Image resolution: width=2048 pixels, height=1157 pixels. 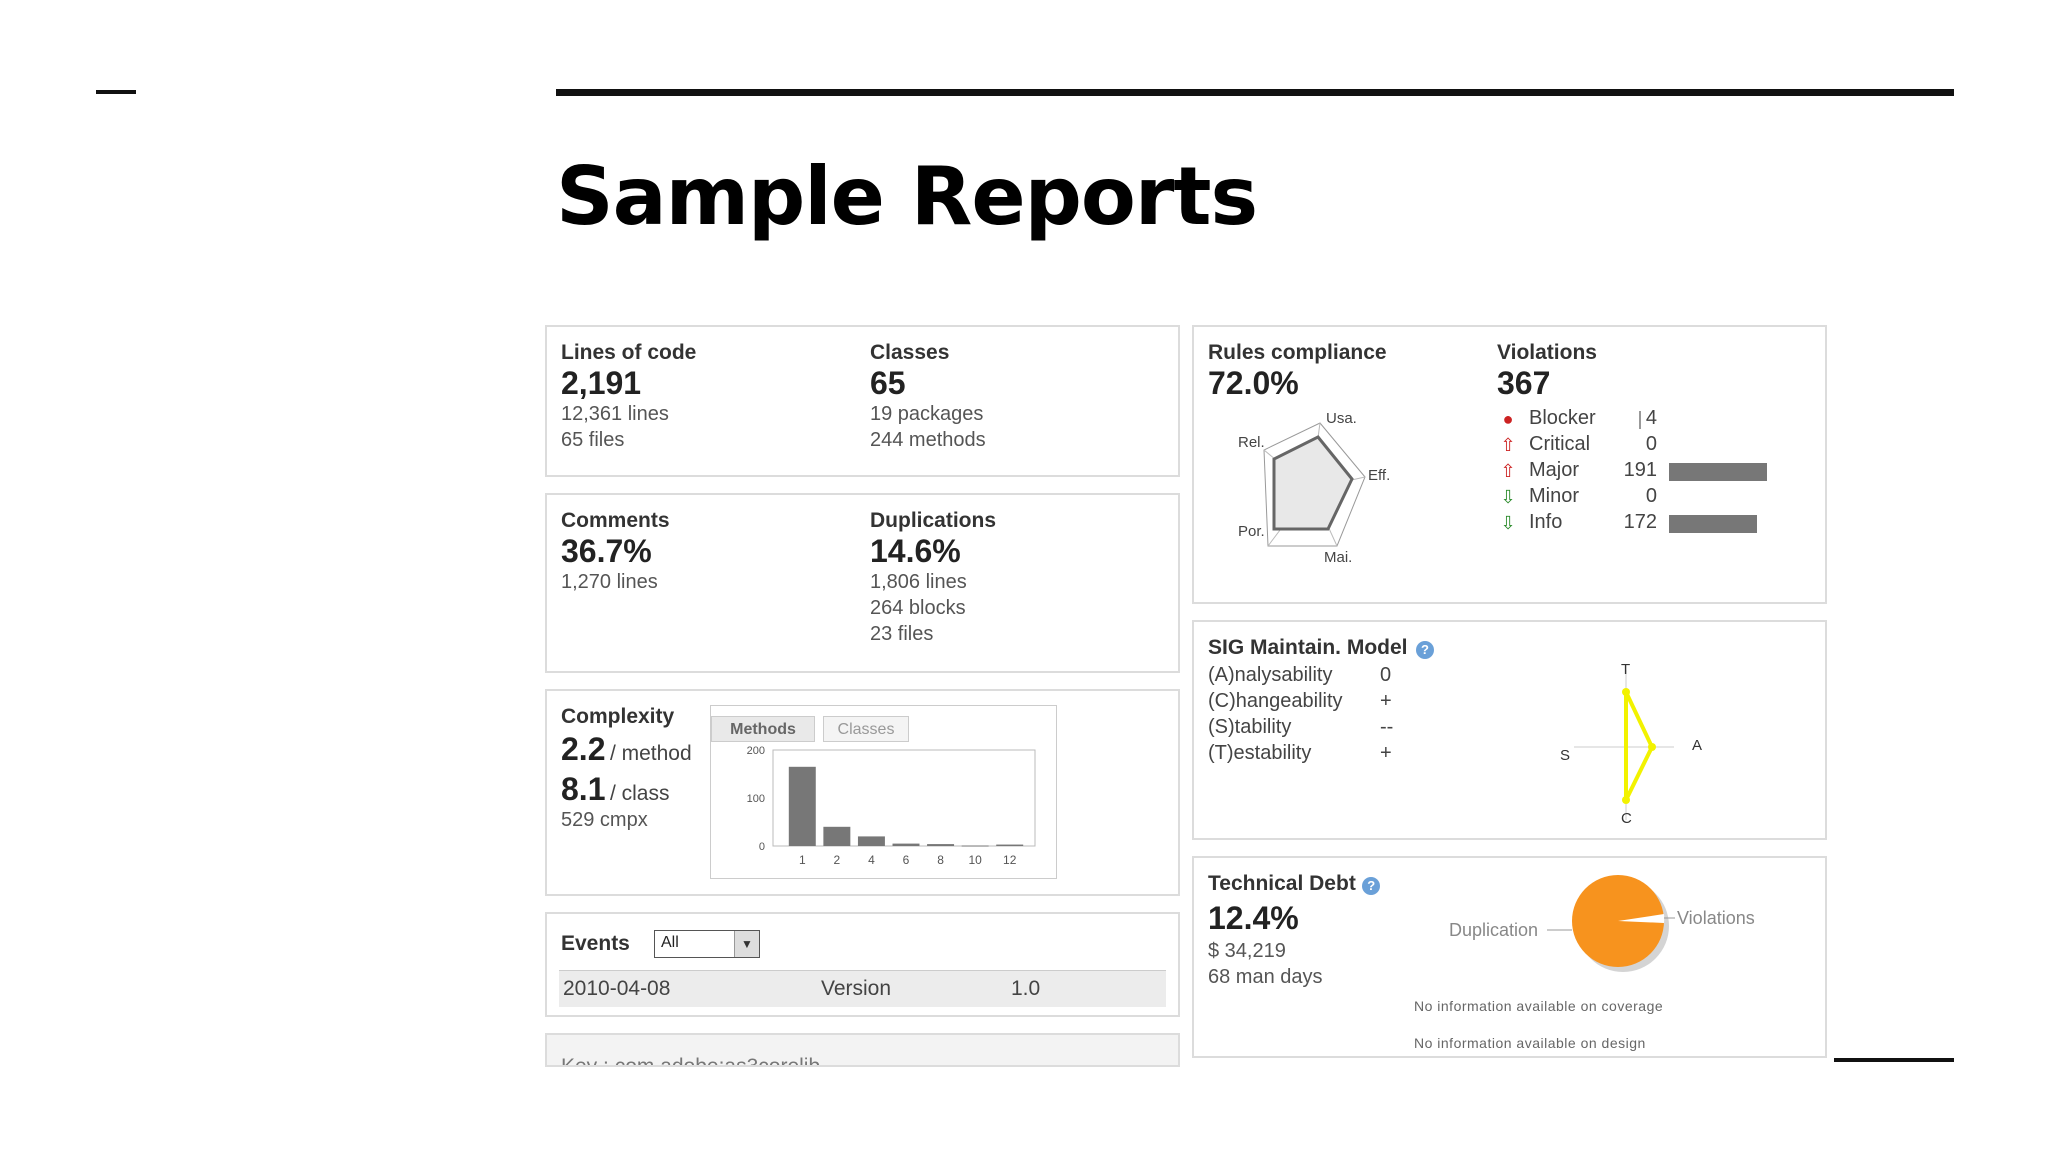 What do you see at coordinates (1297, 352) in the screenshot?
I see `rules-compliance-label: Rules compliance` at bounding box center [1297, 352].